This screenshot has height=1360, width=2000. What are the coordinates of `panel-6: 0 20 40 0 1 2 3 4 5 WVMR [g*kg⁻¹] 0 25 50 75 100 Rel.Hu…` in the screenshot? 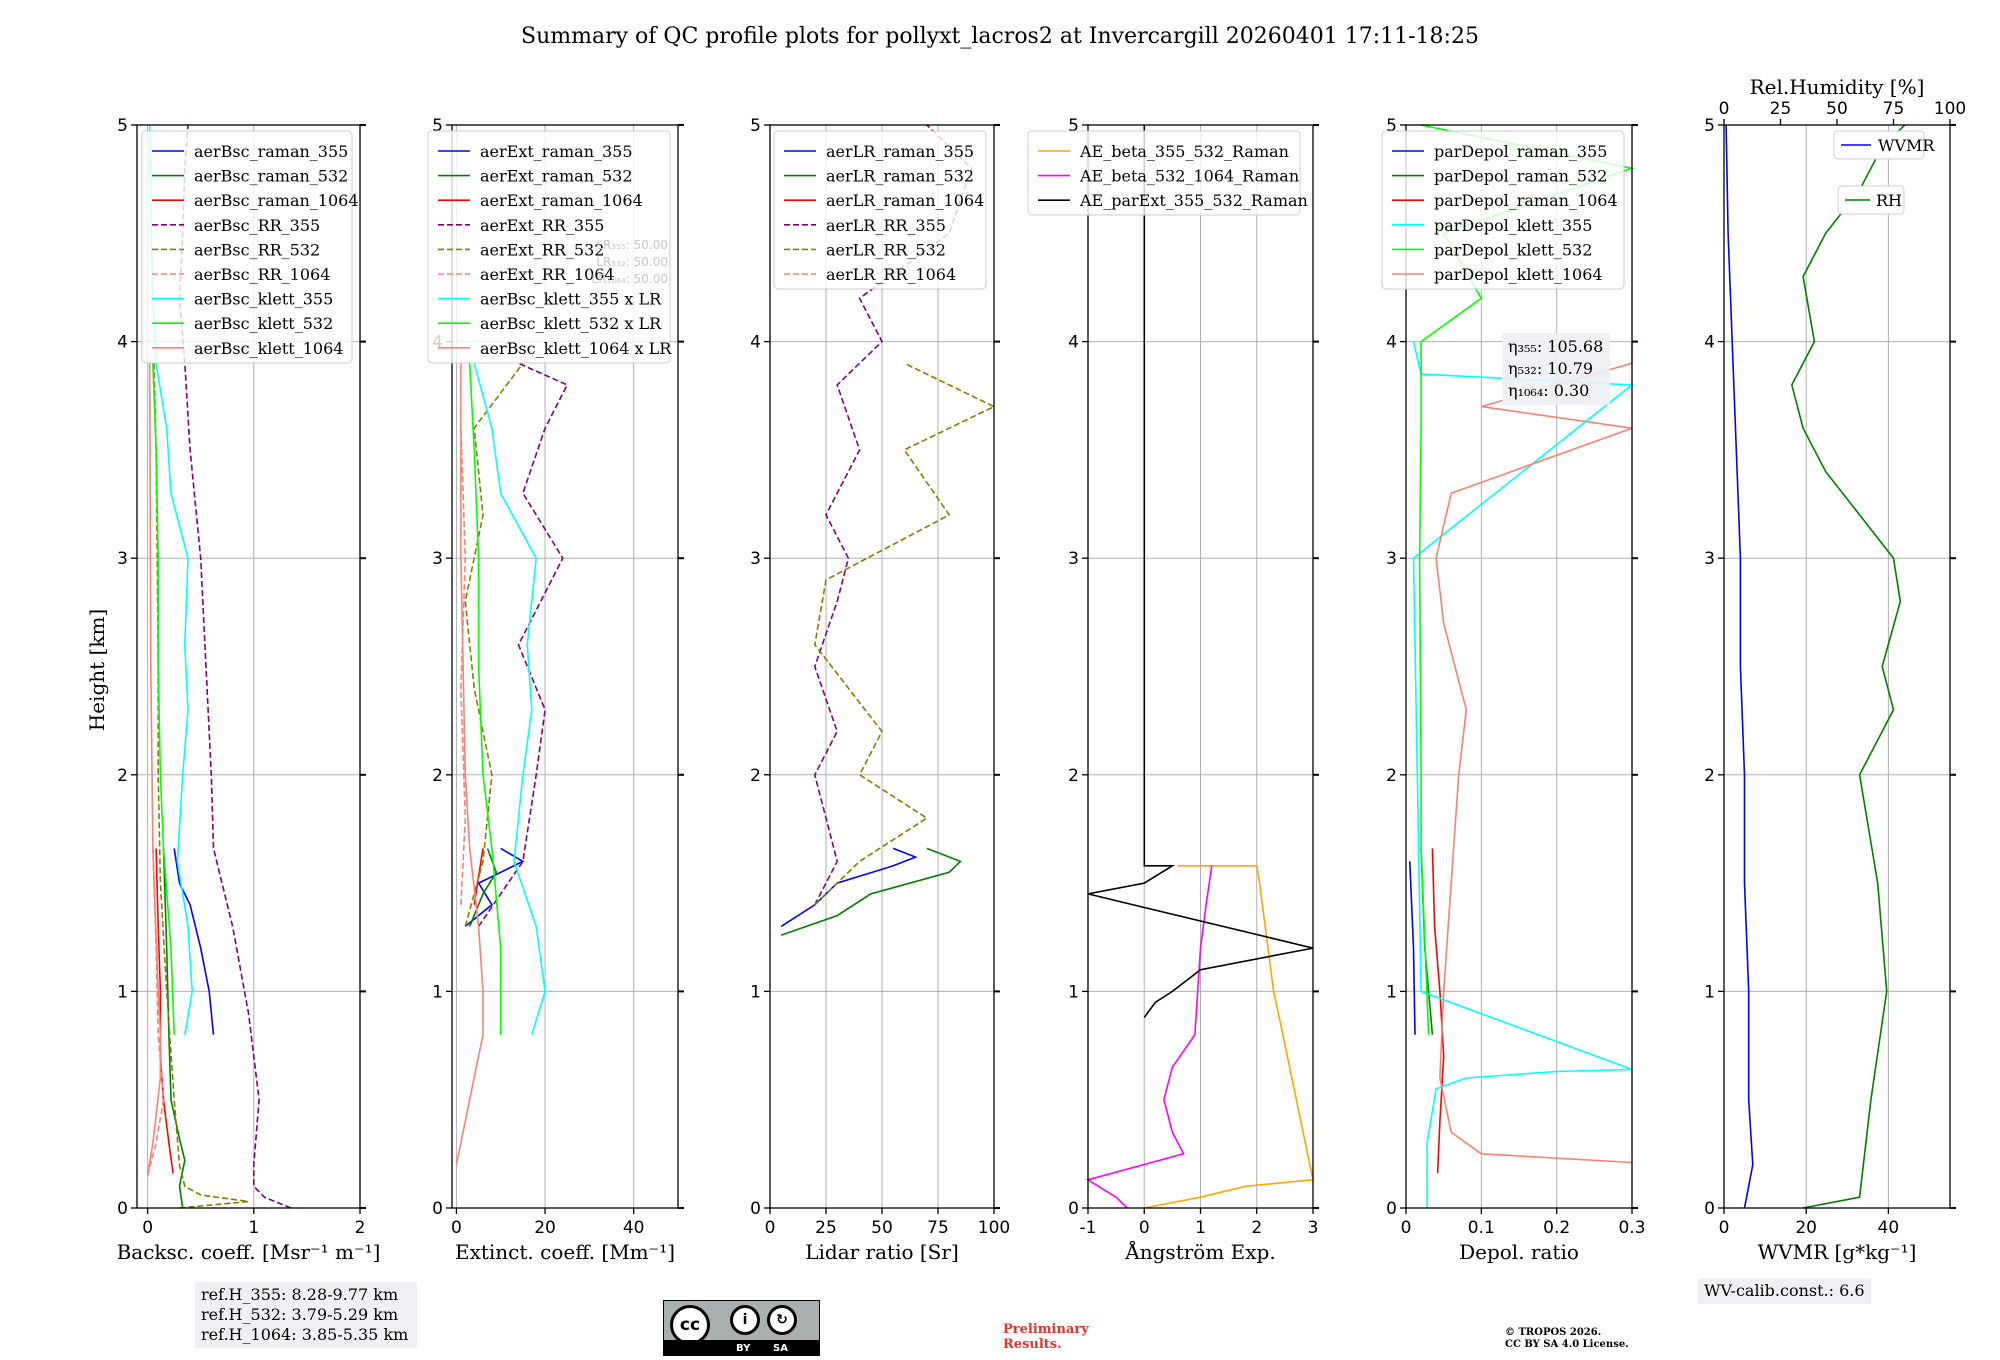 It's located at (1835, 669).